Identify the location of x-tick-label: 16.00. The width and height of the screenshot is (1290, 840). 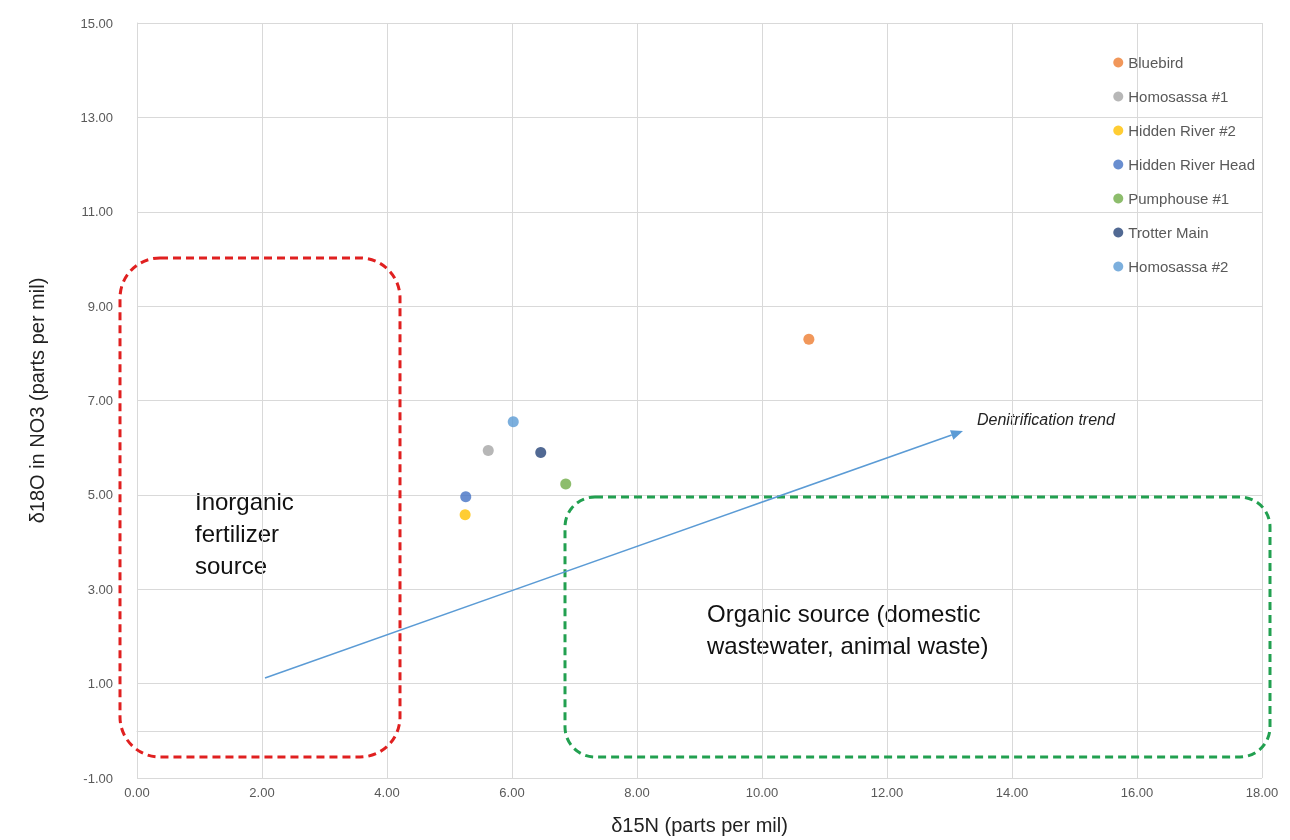
(1137, 792).